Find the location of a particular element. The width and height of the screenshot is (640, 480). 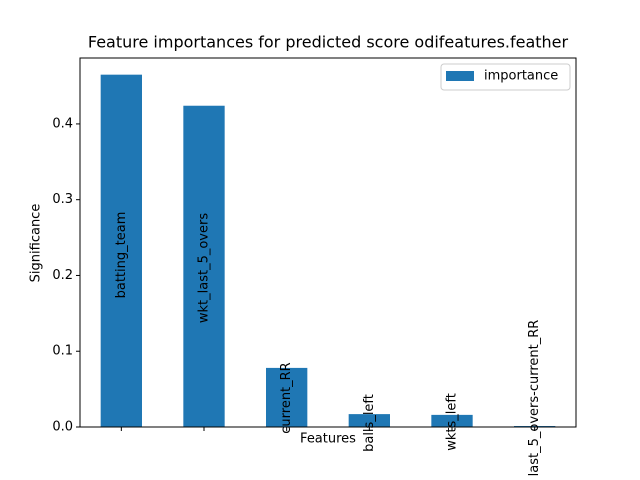

x-tick-label: wkt_last_5_overs is located at coordinates (204, 268).